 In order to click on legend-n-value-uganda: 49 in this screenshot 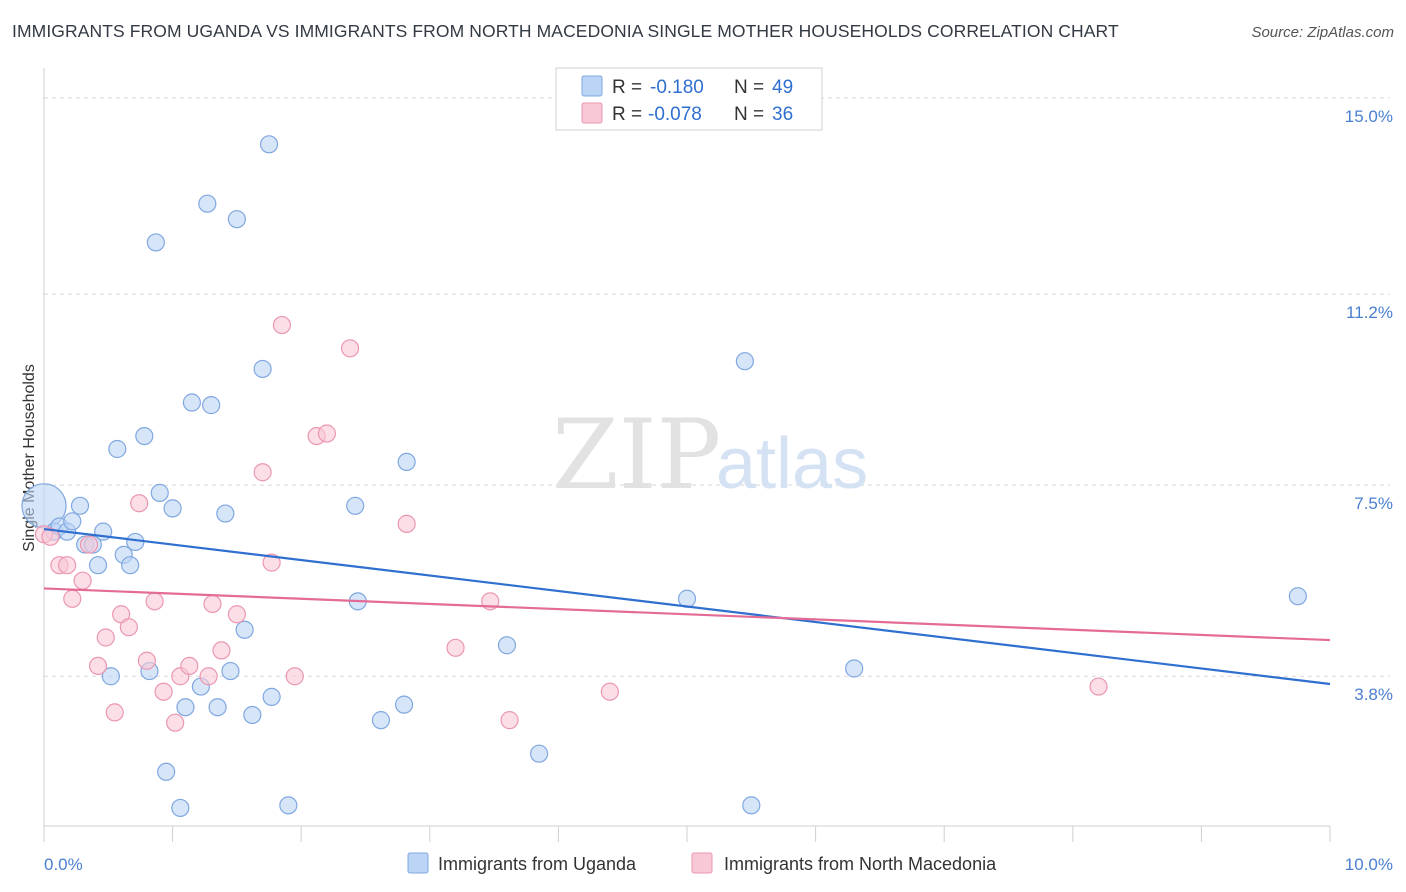, I will do `click(782, 87)`.